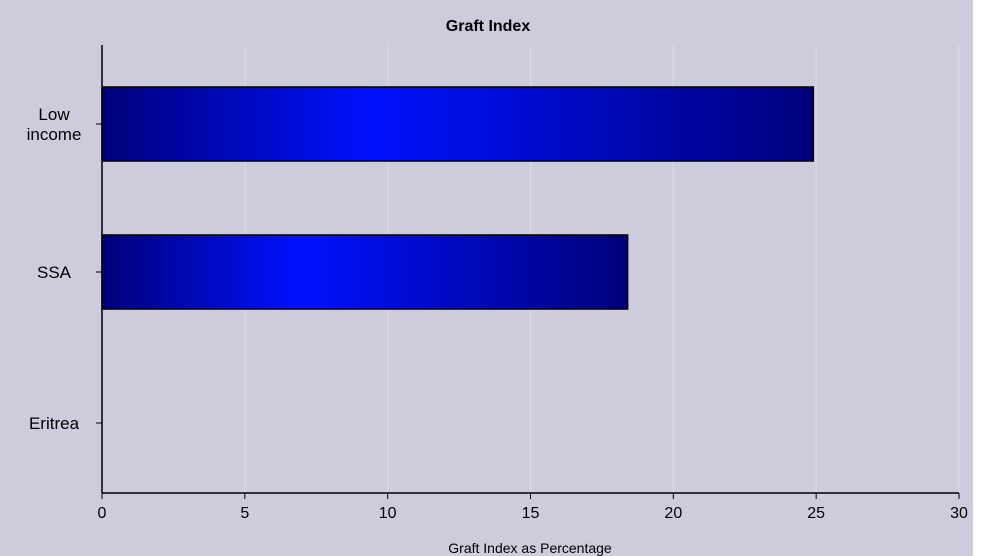 The image size is (982, 556). Describe the element at coordinates (530, 548) in the screenshot. I see `x-axis-title: Graft Index as Percentage` at that location.